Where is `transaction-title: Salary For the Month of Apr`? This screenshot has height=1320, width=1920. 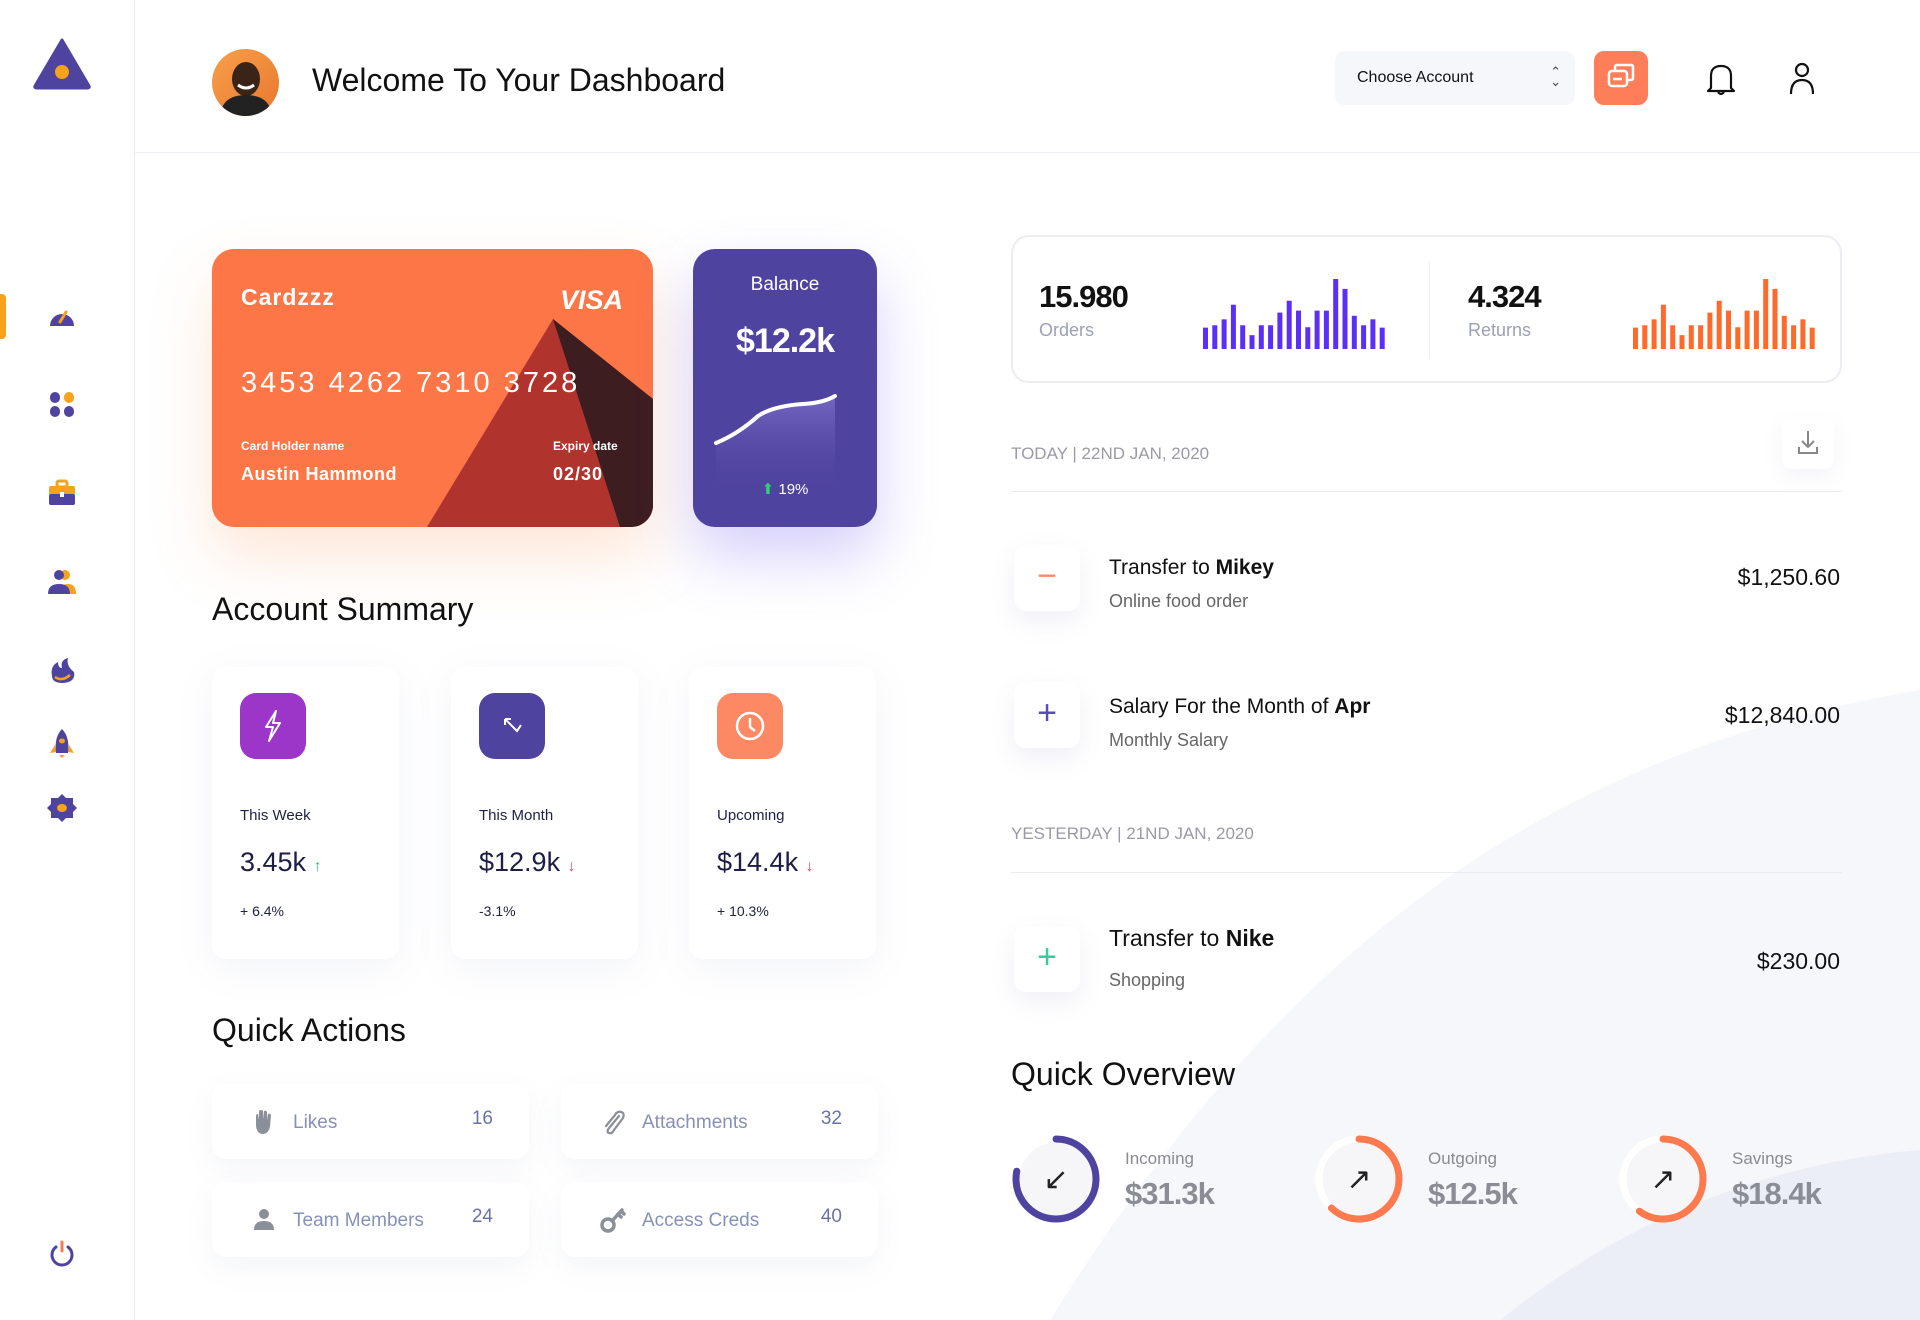 transaction-title: Salary For the Month of Apr is located at coordinates (1239, 707).